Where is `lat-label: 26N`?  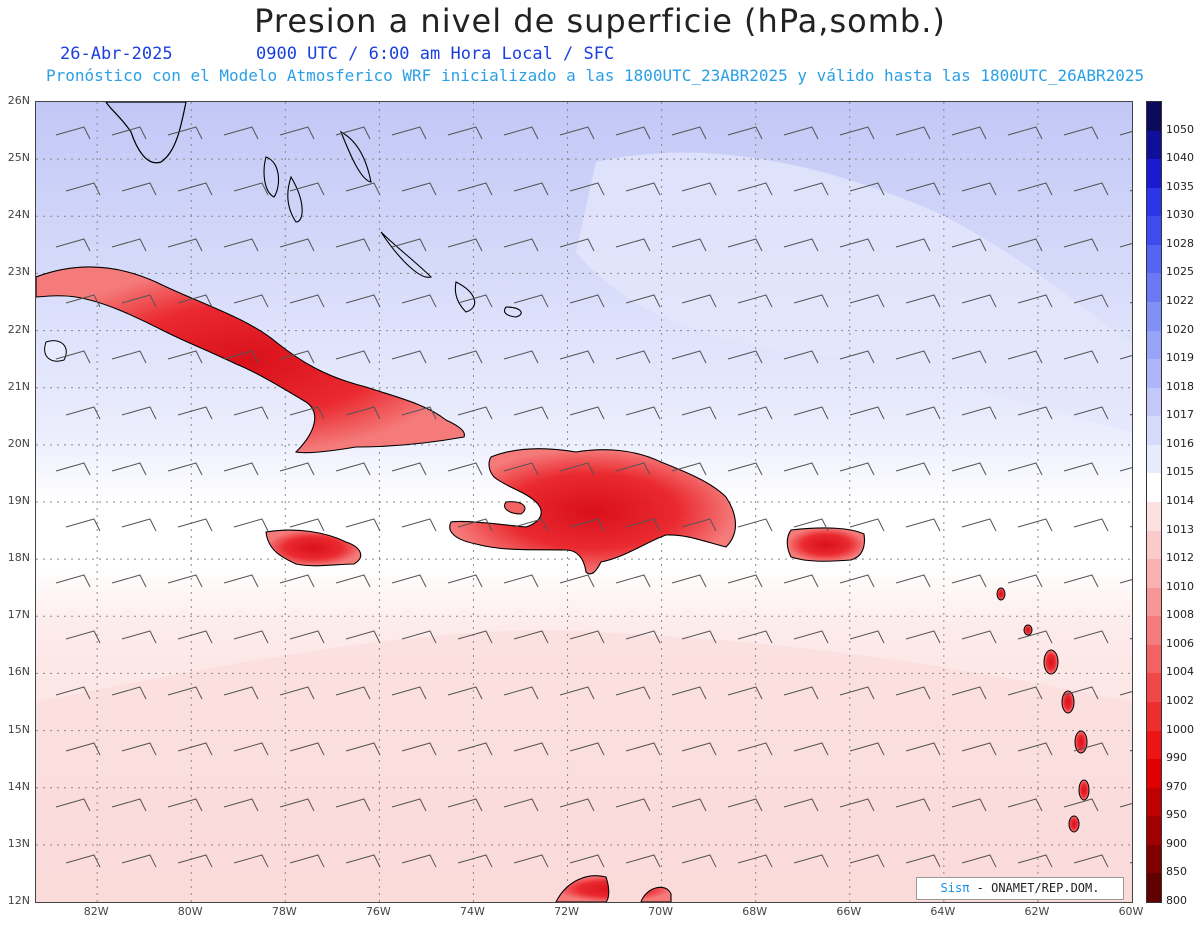 lat-label: 26N is located at coordinates (18, 100).